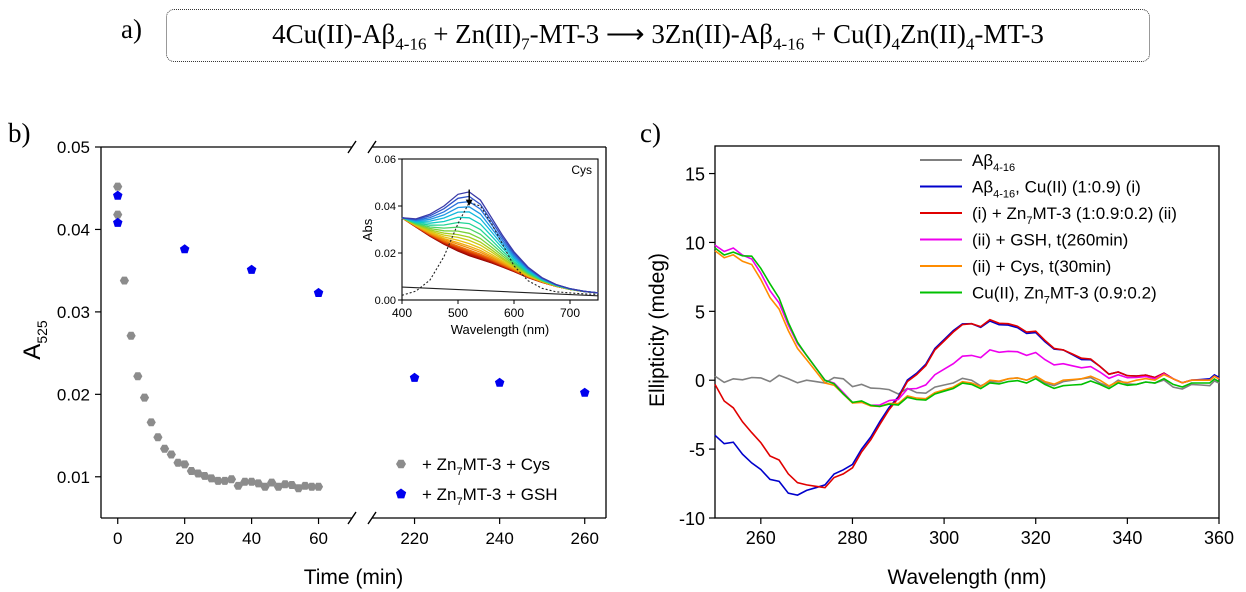 This screenshot has height=592, width=1246. What do you see at coordinates (695, 175) in the screenshot?
I see `c-y-tick-label: 15` at bounding box center [695, 175].